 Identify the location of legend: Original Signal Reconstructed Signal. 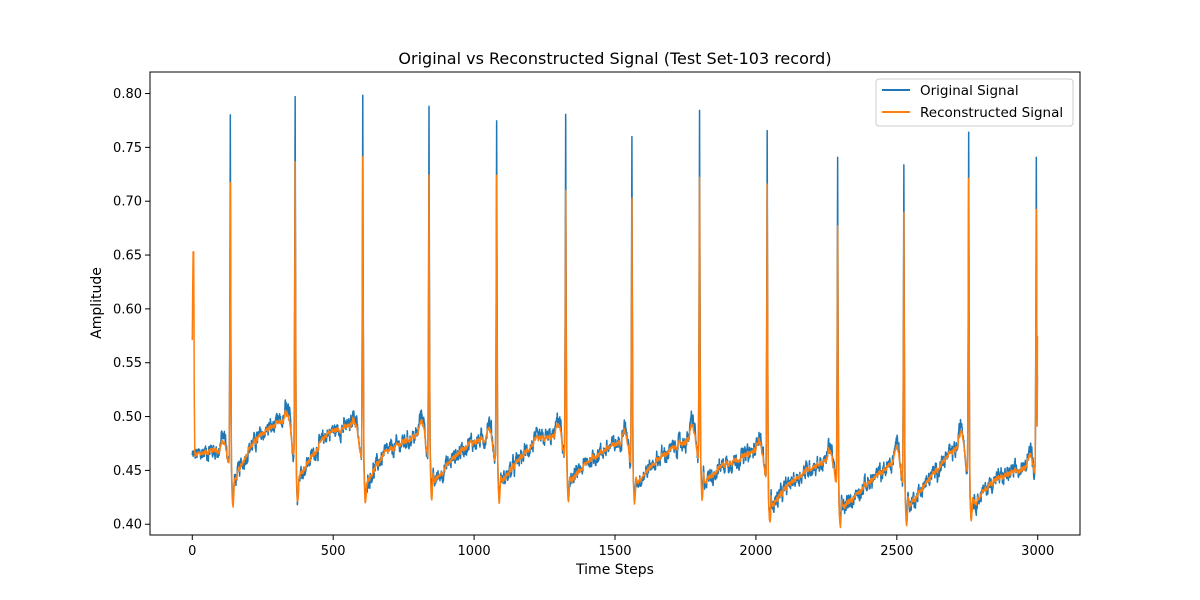
(974, 102).